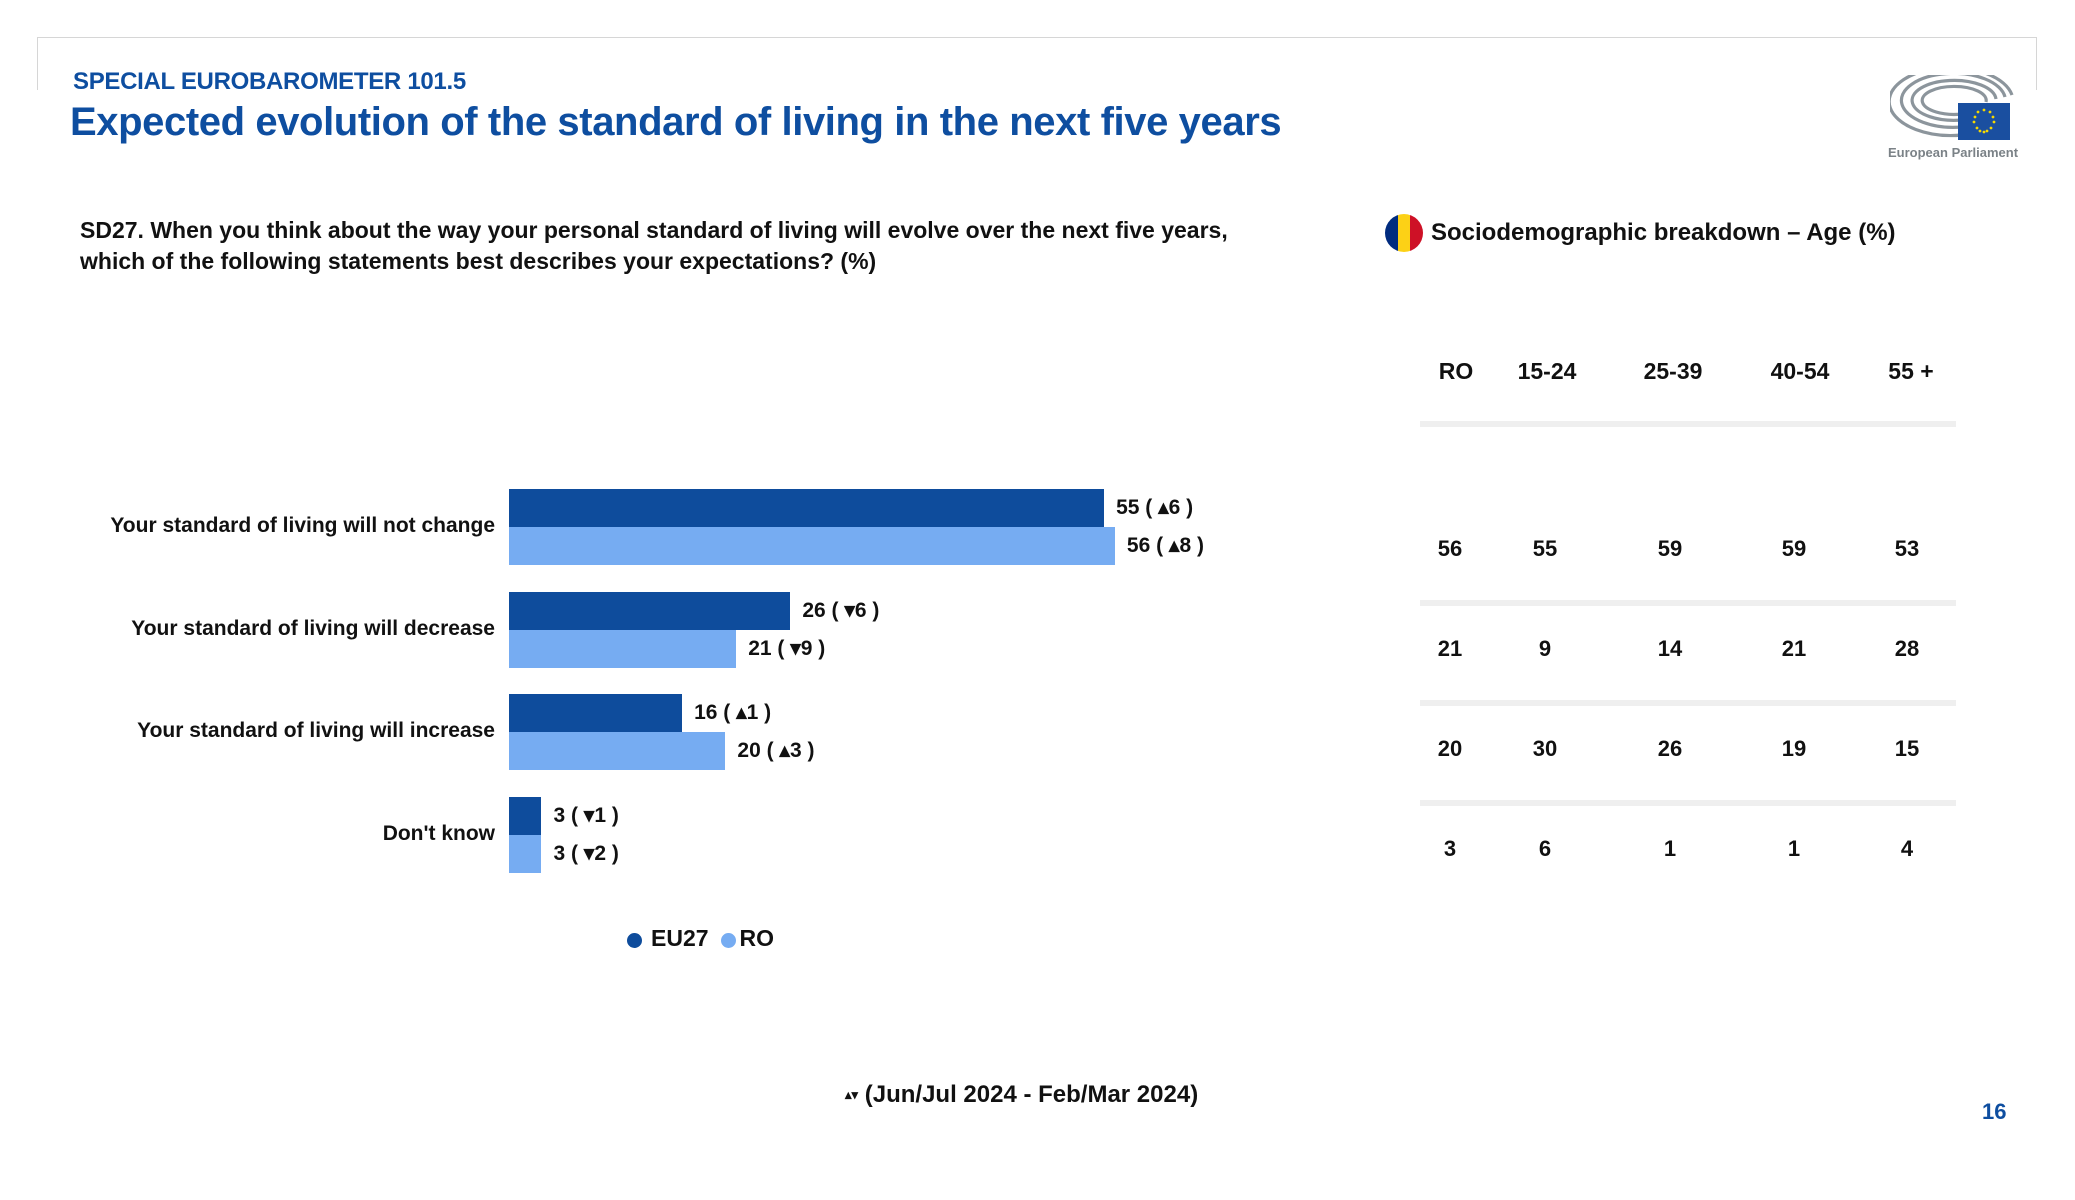 The width and height of the screenshot is (2075, 1200). What do you see at coordinates (586, 815) in the screenshot?
I see `bar-value-label: 3 ( ▾1 )` at bounding box center [586, 815].